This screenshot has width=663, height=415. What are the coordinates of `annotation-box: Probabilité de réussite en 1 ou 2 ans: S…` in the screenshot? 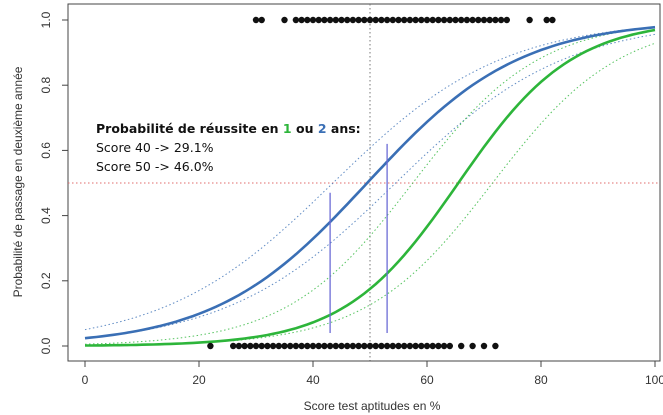 It's located at (228, 147).